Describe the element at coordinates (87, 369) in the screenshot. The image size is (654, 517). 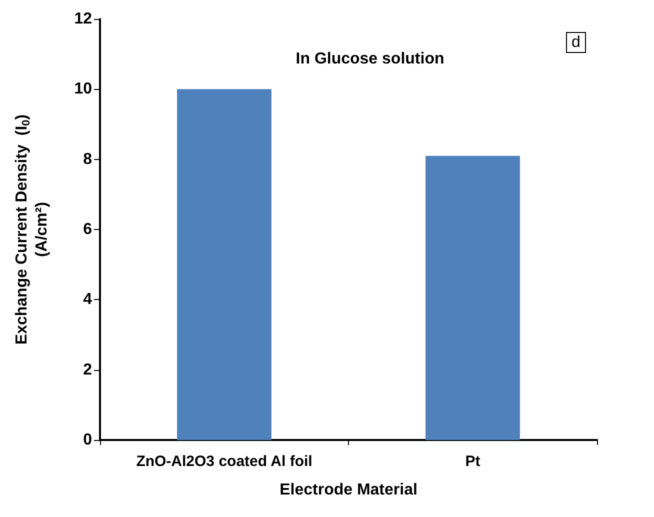
I see `y-tick-label: 2` at that location.